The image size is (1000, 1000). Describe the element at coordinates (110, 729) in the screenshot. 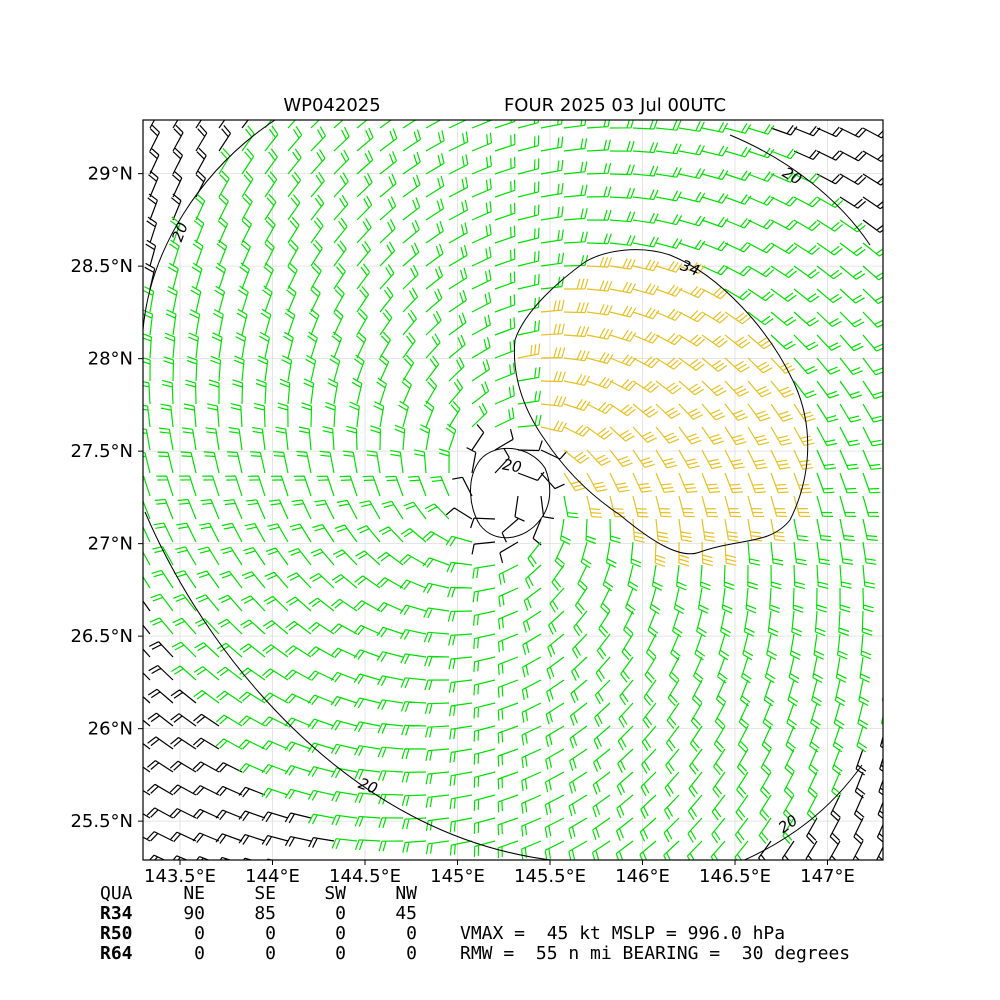

I see `y-tick-label: 26°N` at that location.